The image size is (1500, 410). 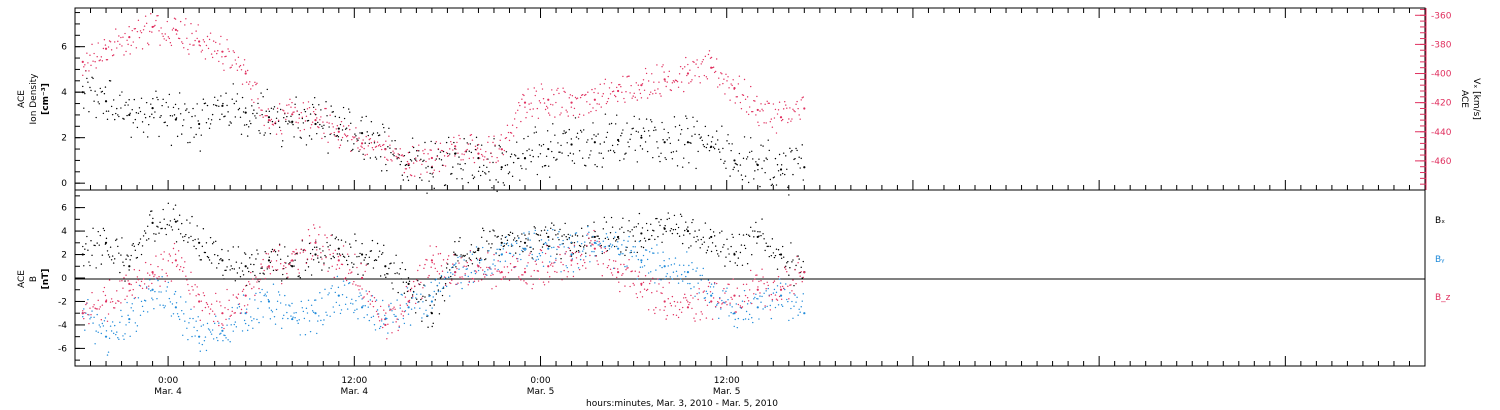 I want to click on by-point, so click(x=711, y=295).